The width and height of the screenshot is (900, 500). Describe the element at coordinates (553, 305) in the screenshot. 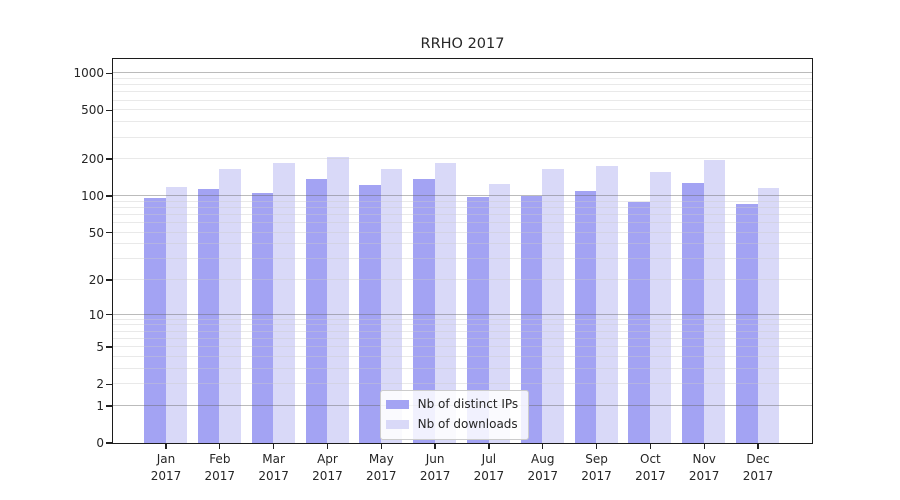

I see `bar-aug-downloads` at that location.